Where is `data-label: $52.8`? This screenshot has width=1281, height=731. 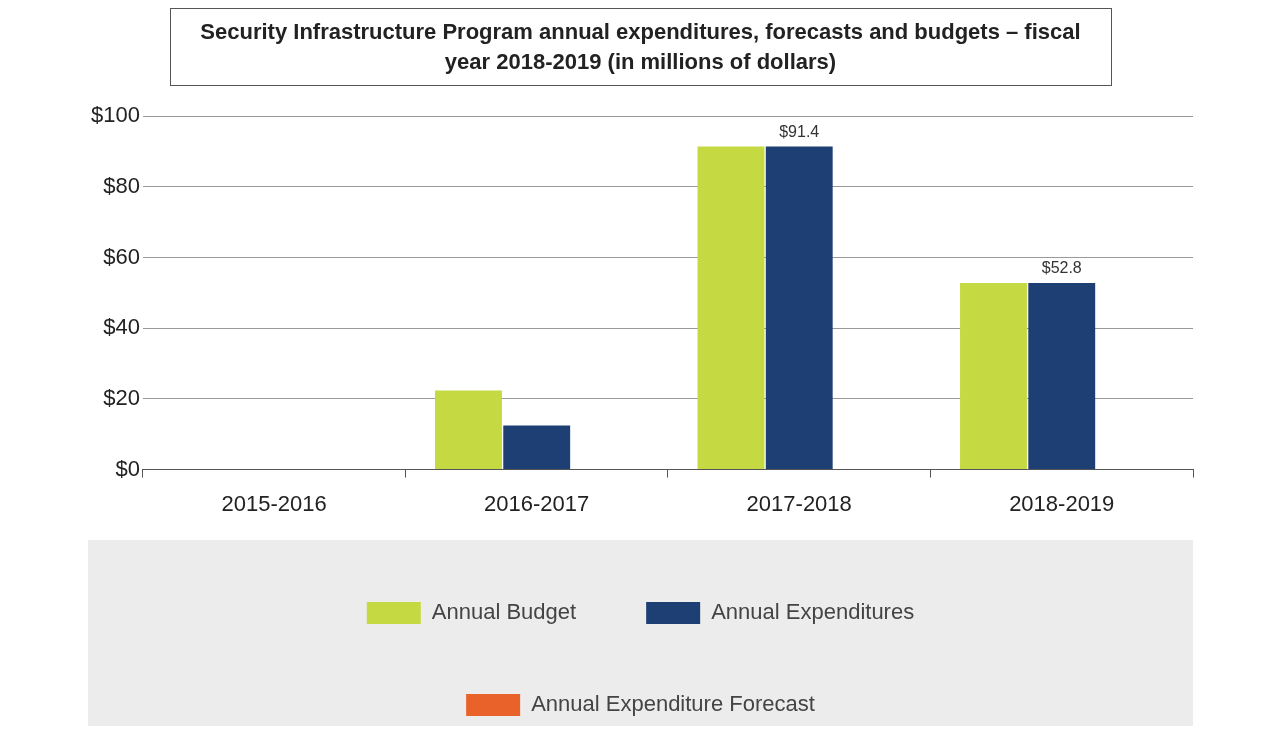 data-label: $52.8 is located at coordinates (1061, 268).